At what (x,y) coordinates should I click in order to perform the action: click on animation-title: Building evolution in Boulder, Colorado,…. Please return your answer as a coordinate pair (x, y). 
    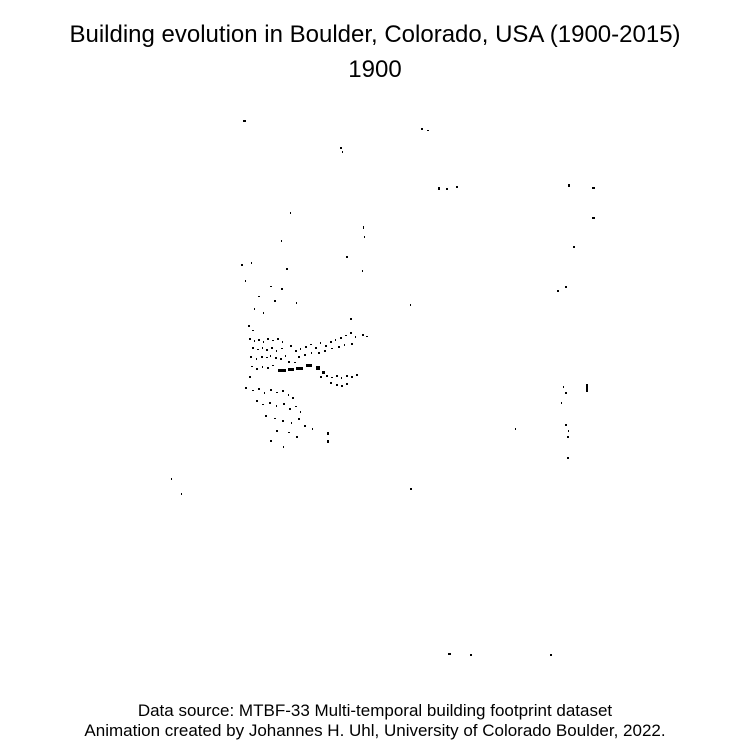
    Looking at the image, I should click on (375, 34).